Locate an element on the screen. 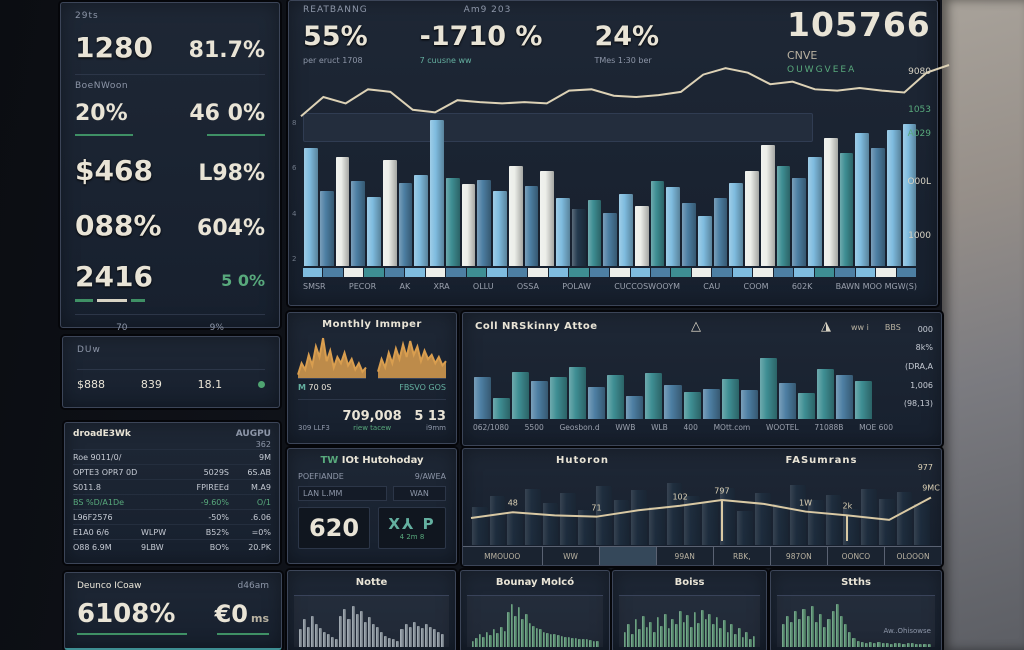 This screenshot has height=650, width=1024. table-row: BS %D/A1De -9.60% O/1 is located at coordinates (172, 501).